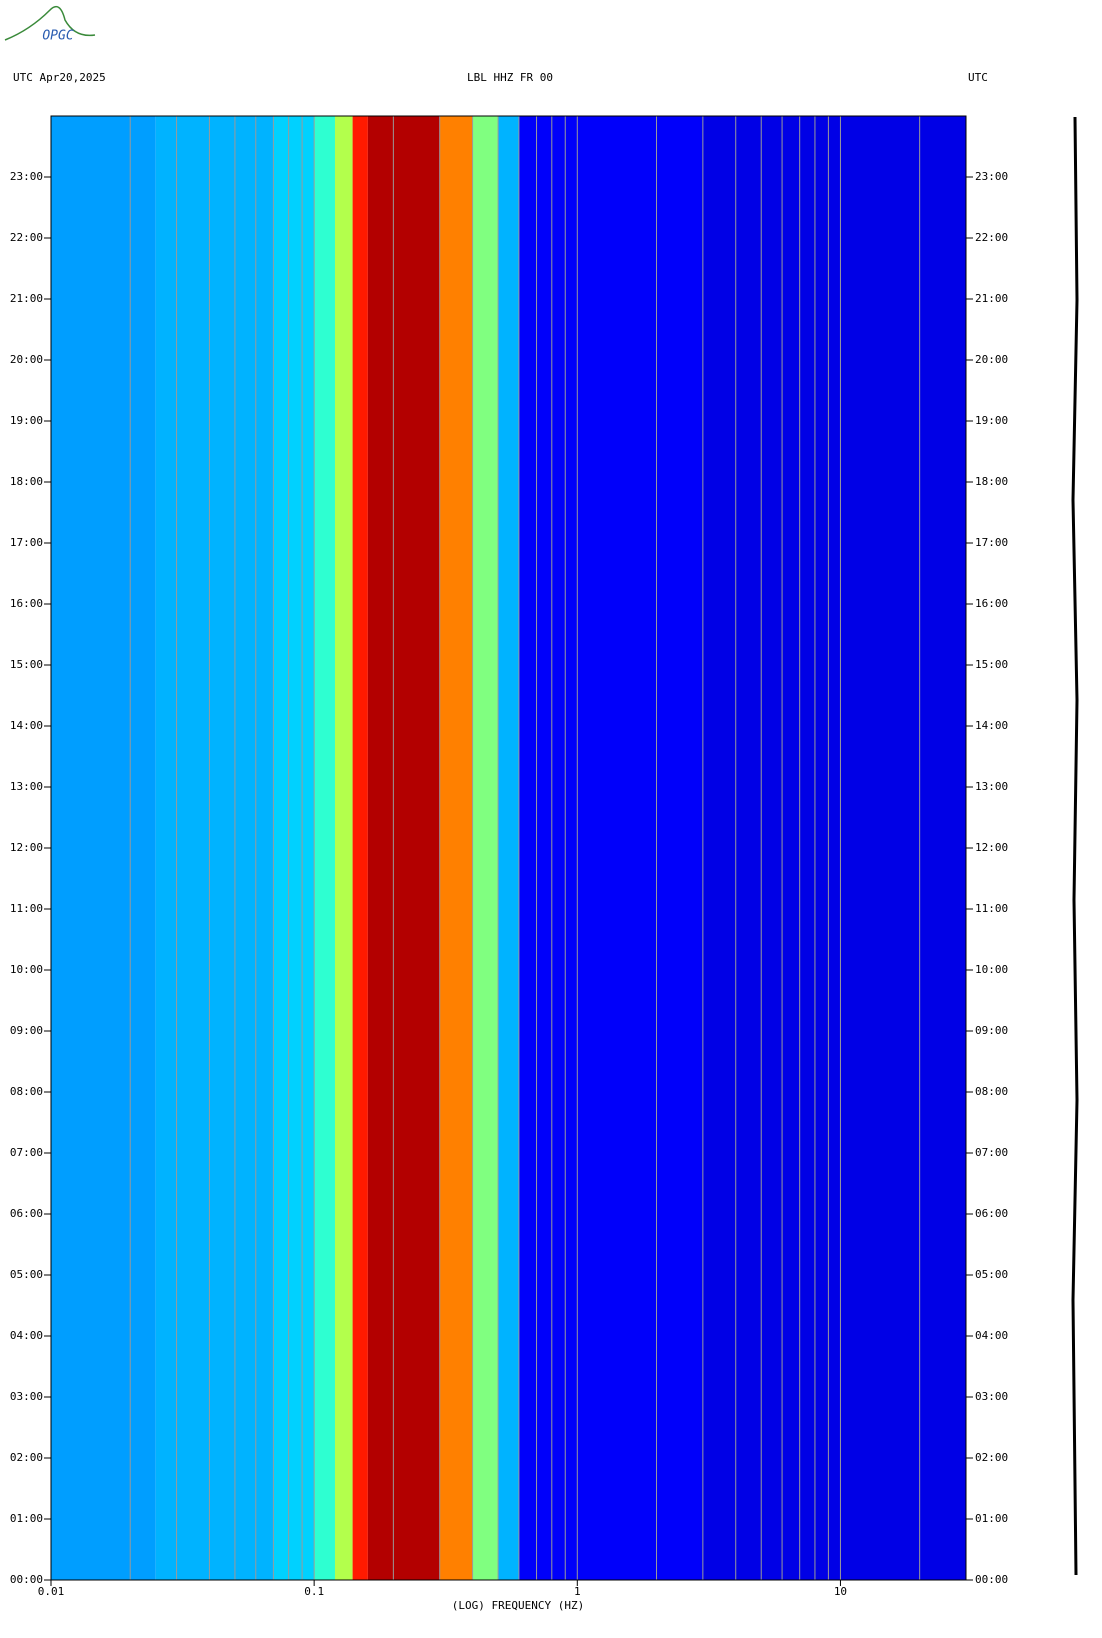 Image resolution: width=1102 pixels, height=1638 pixels. I want to click on chart-title: LBL HHZ FR 00, so click(510, 77).